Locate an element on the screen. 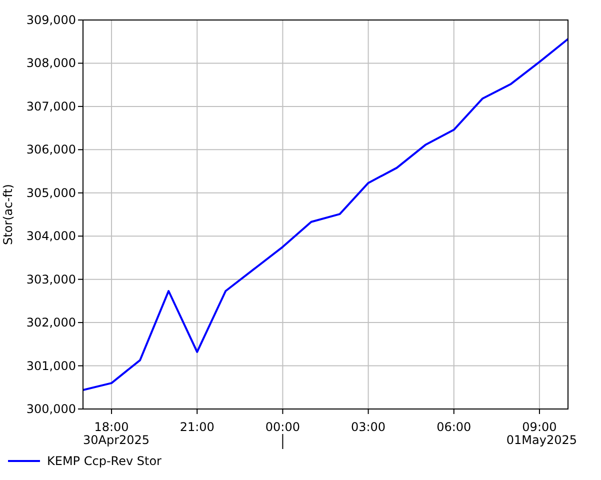  x-tick-label: 03:00 is located at coordinates (368, 427).